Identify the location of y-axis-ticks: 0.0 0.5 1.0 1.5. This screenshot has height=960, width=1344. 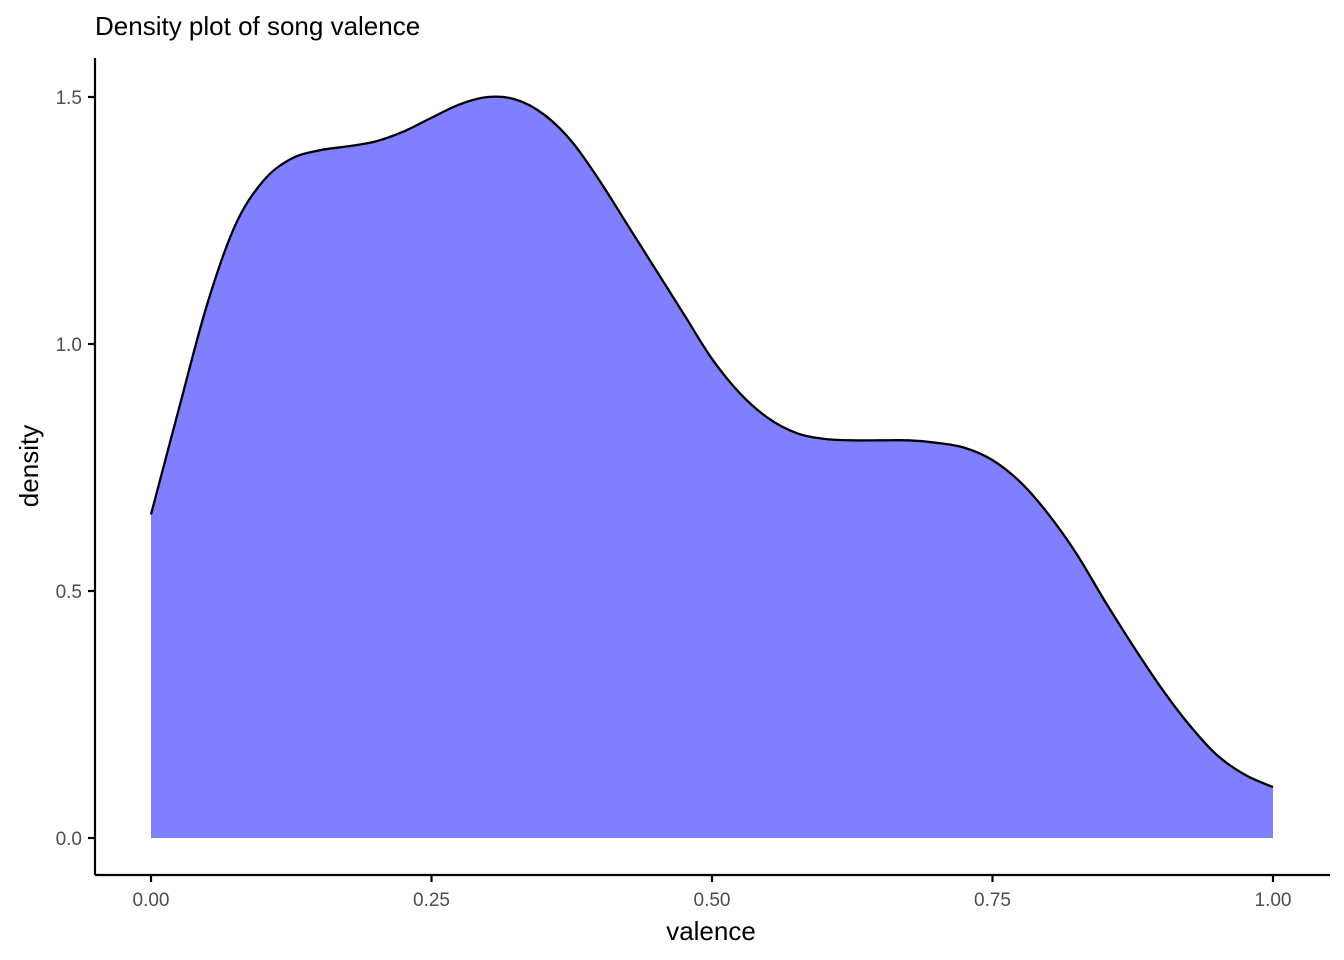
(75, 469).